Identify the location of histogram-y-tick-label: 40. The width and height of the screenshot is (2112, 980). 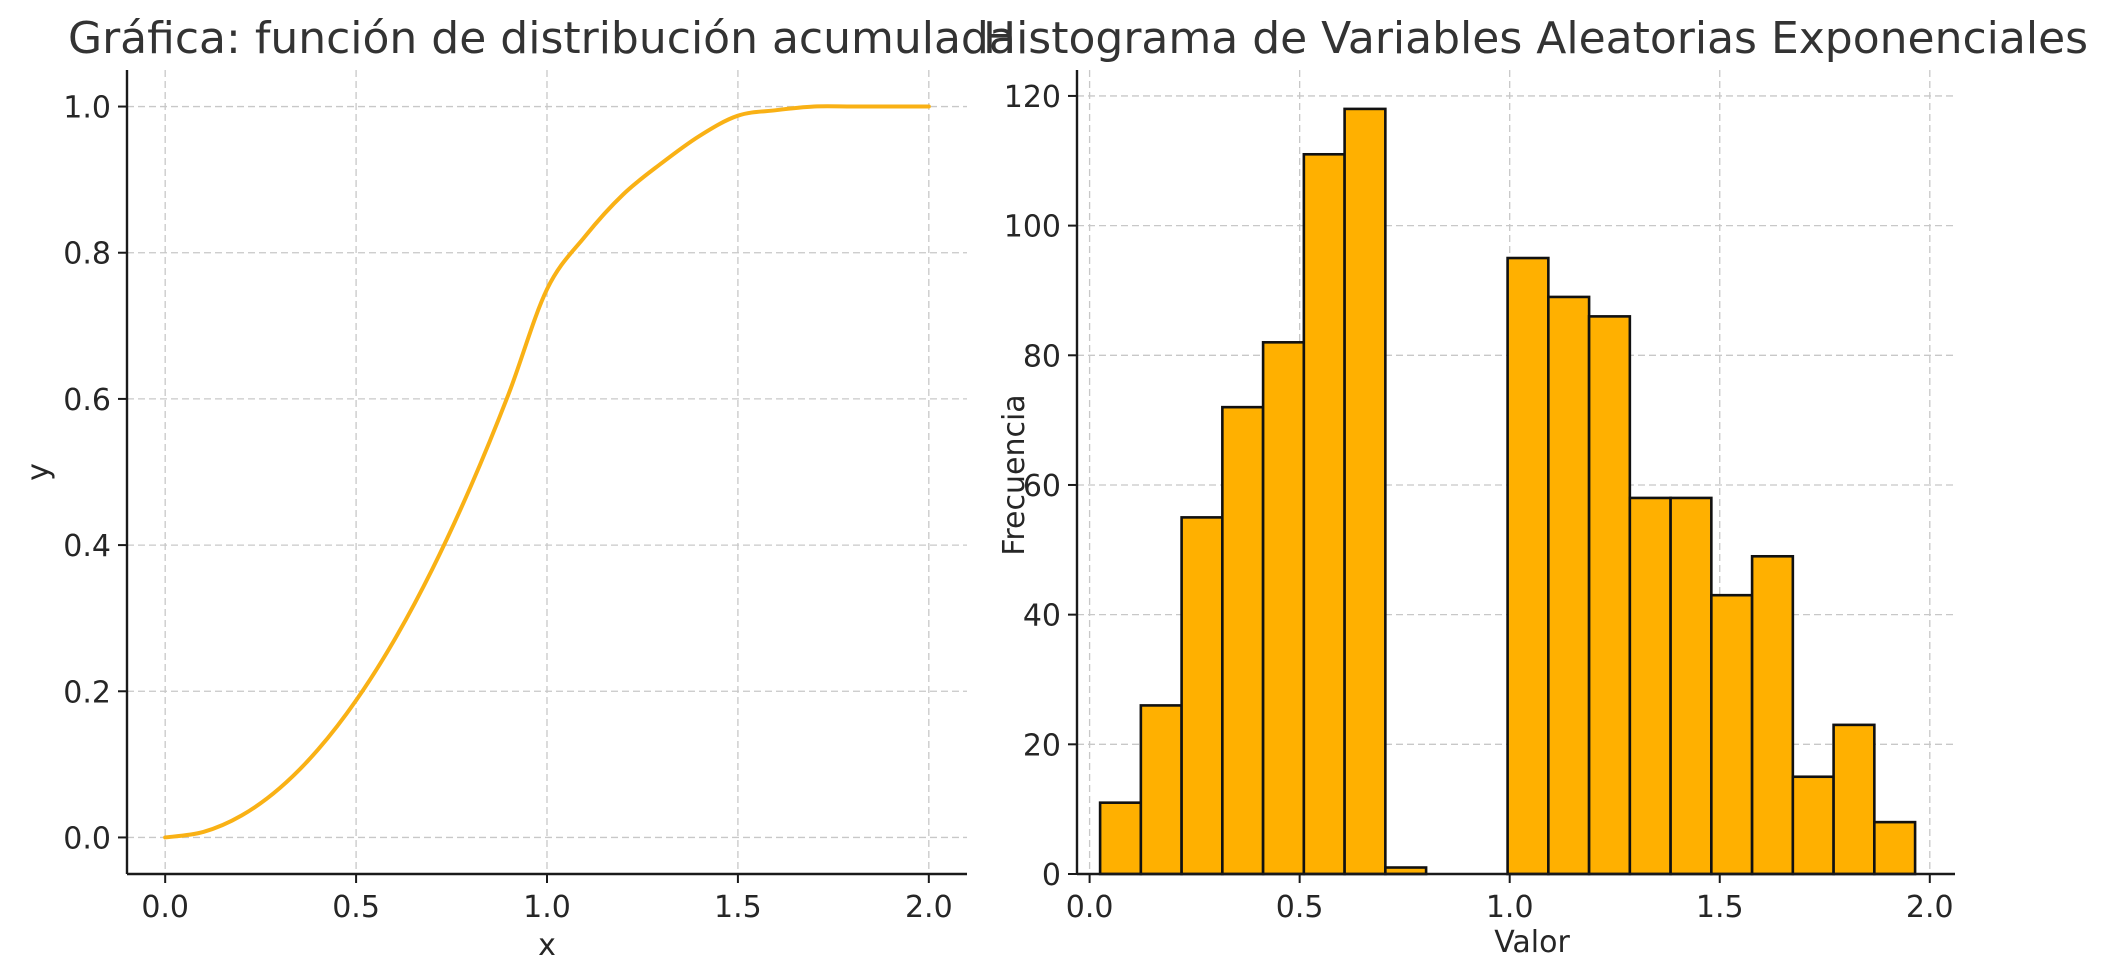
(1042, 616).